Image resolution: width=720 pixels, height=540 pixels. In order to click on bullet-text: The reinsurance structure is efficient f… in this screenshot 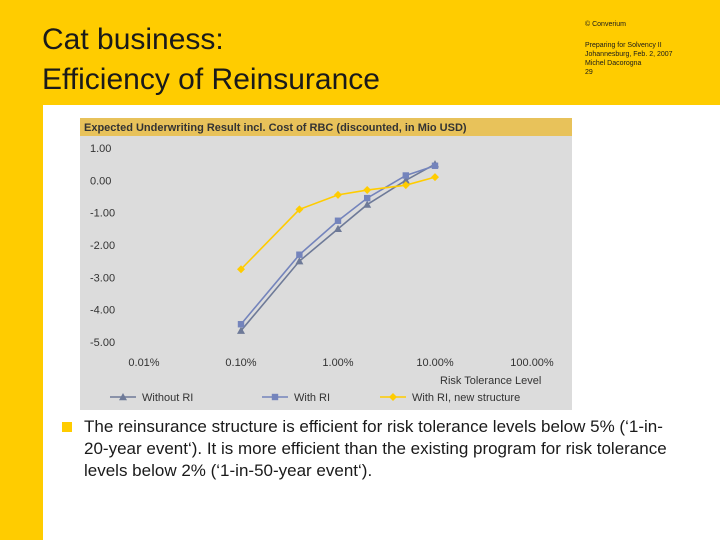, I will do `click(375, 448)`.